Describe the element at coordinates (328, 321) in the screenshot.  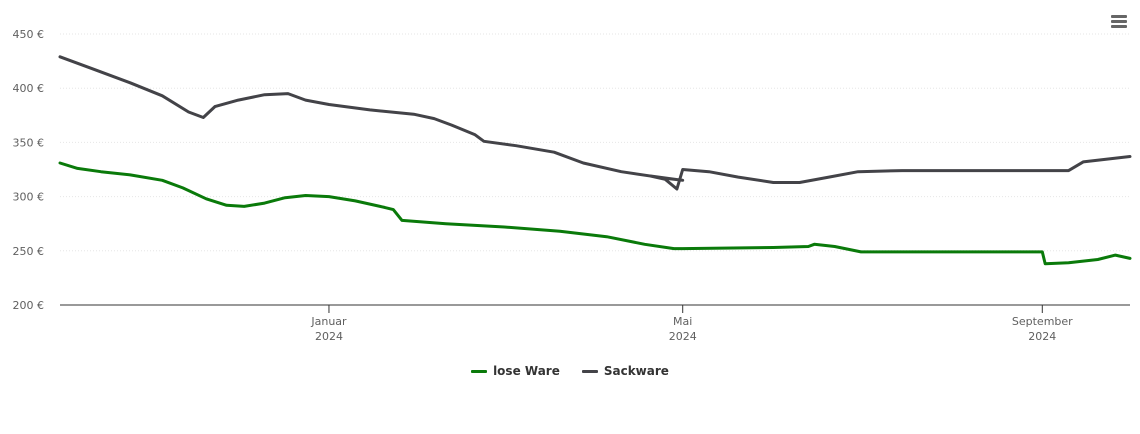
I see `x-tick-label-month: Januar` at that location.